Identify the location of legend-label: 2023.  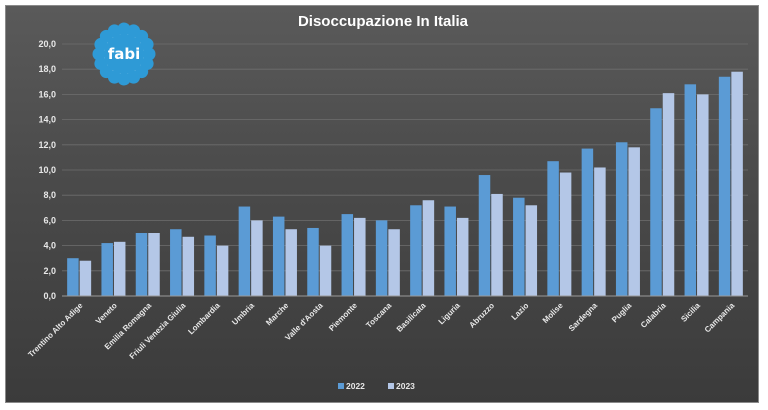
(405, 386).